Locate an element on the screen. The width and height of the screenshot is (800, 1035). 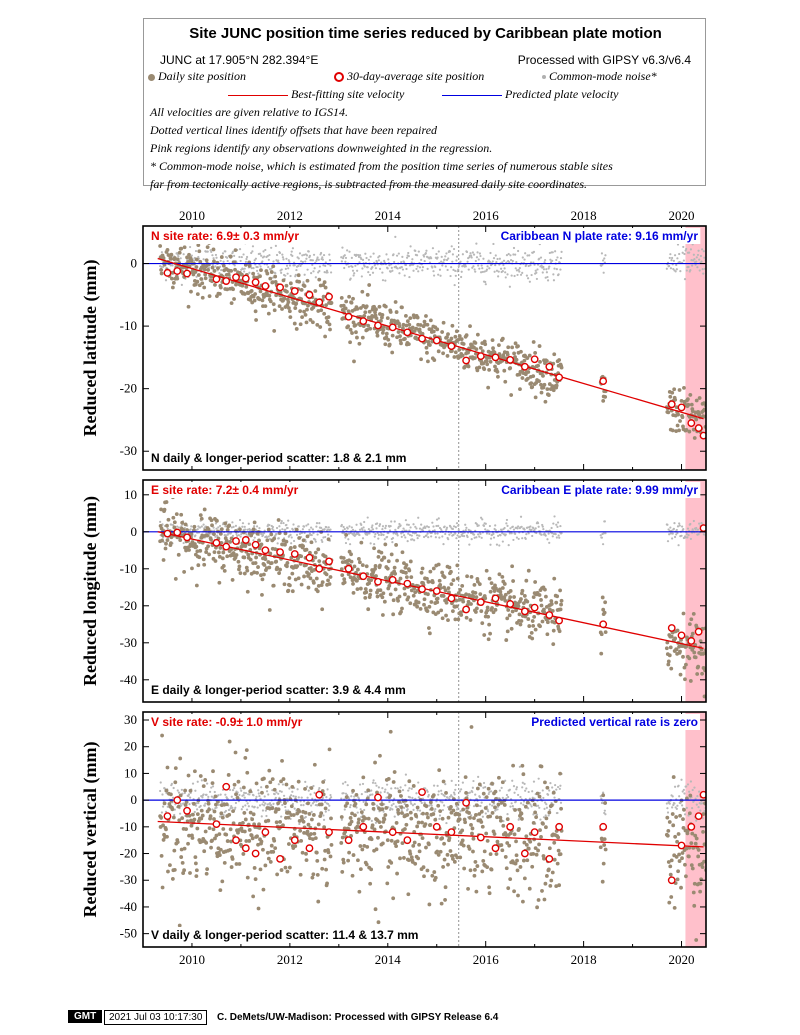
y-tick-label: -10 is located at coordinates (128, 568).